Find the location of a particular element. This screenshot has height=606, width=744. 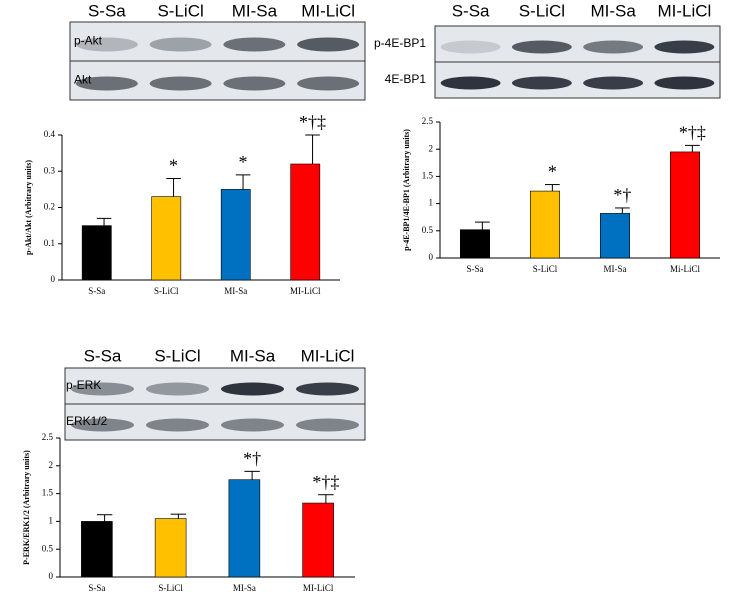

band-label: 4E-BP1 is located at coordinates (406, 79).